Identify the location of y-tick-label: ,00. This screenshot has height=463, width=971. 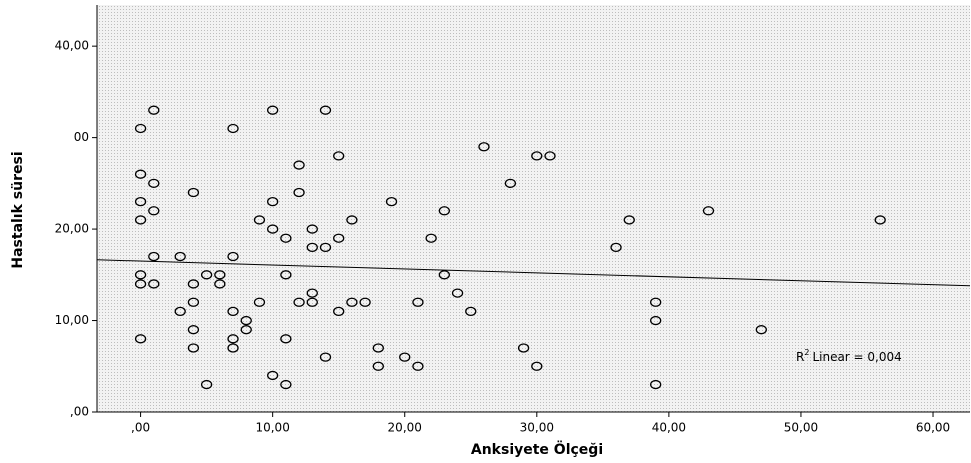
(79, 412).